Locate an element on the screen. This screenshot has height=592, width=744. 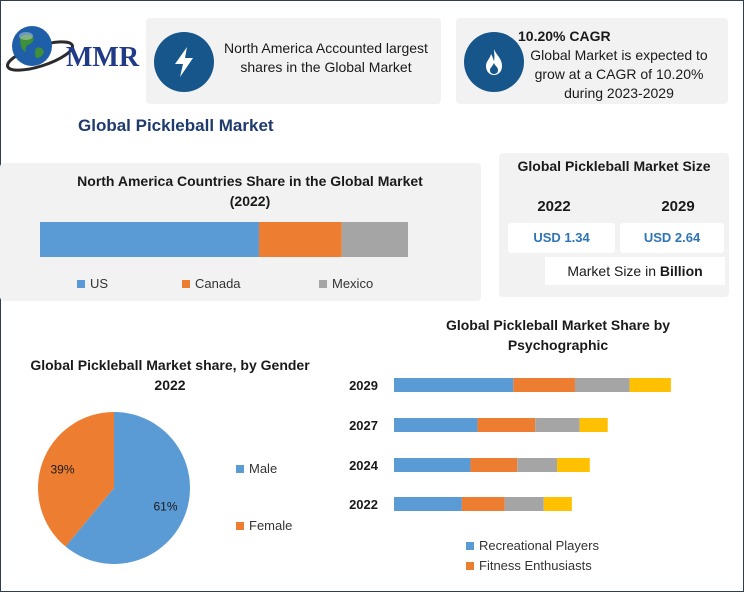
legend-canada: Canada is located at coordinates (211, 283).